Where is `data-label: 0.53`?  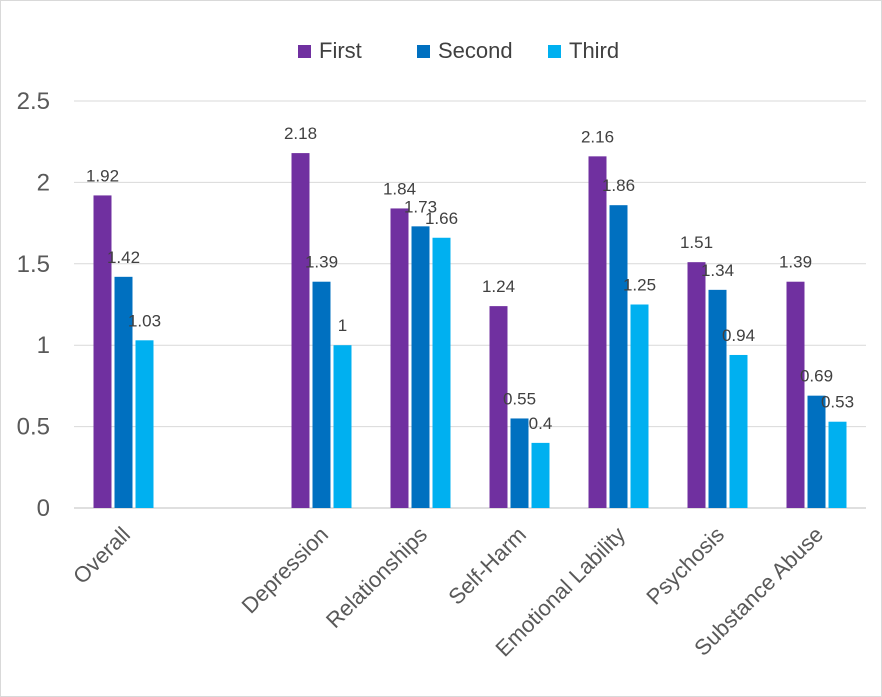
data-label: 0.53 is located at coordinates (837, 402).